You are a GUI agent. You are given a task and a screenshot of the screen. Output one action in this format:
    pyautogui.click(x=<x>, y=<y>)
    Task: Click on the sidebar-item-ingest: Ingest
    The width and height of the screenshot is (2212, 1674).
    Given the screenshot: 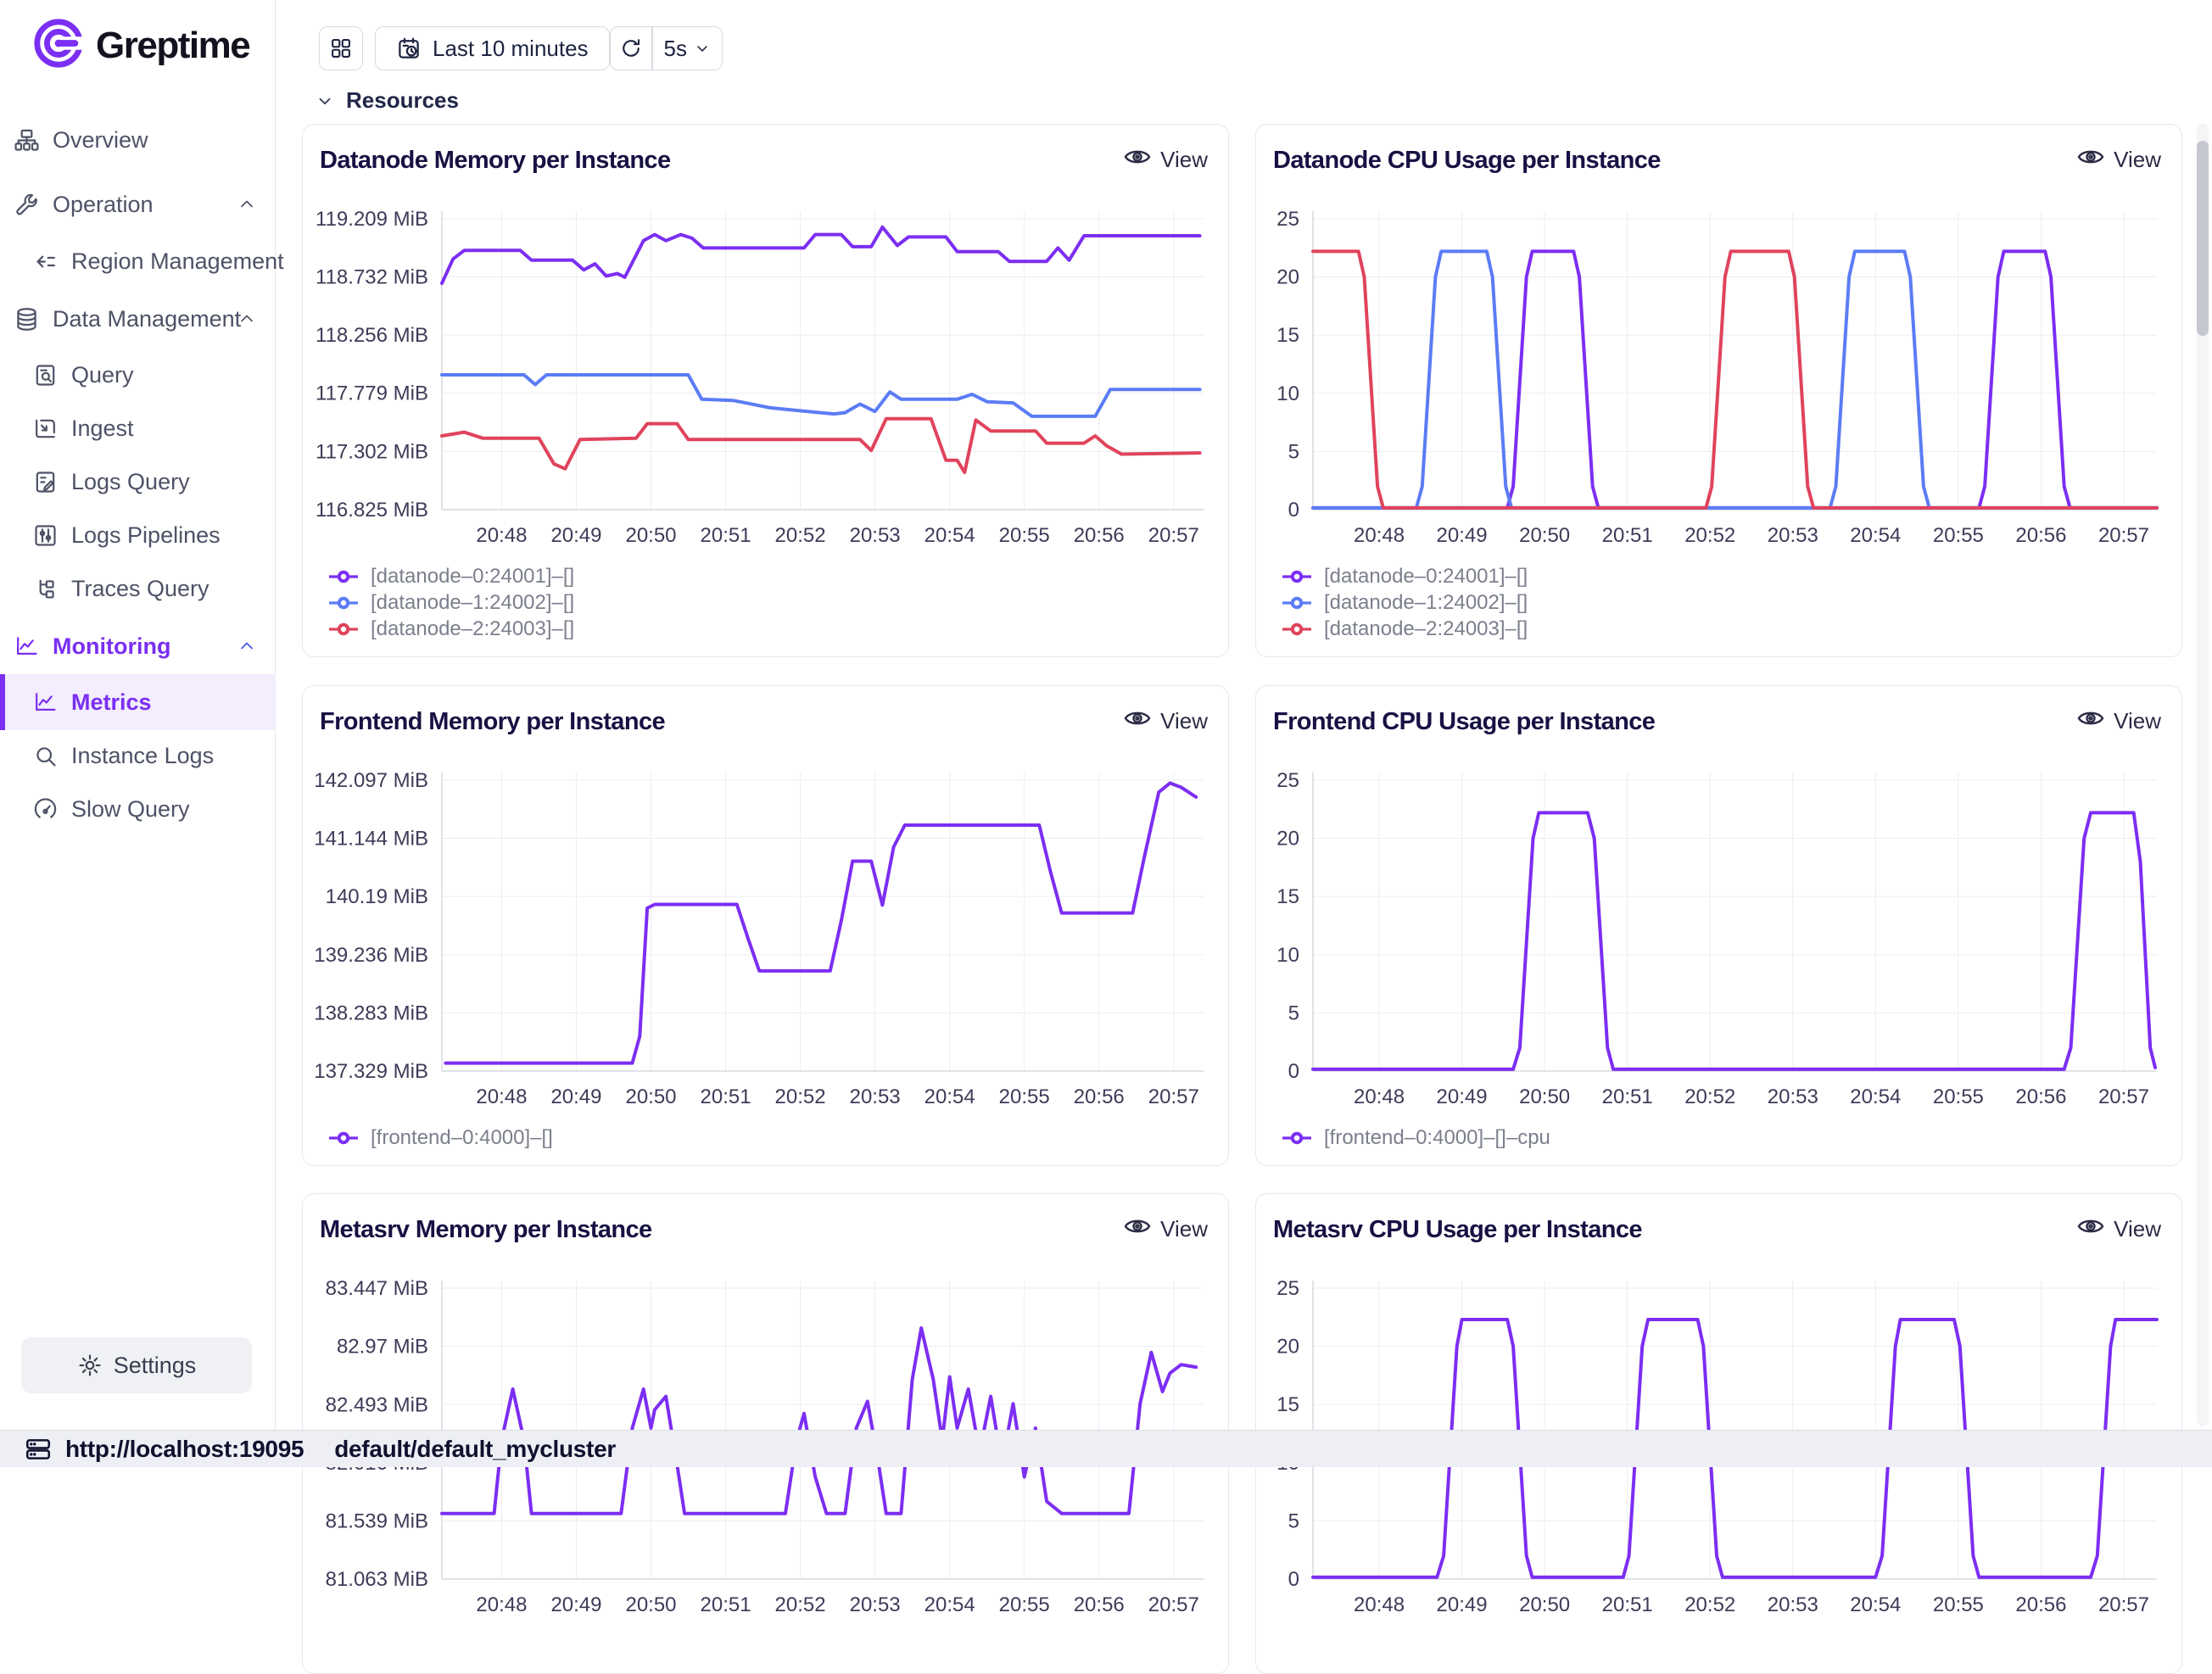 What is the action you would take?
    pyautogui.click(x=138, y=428)
    